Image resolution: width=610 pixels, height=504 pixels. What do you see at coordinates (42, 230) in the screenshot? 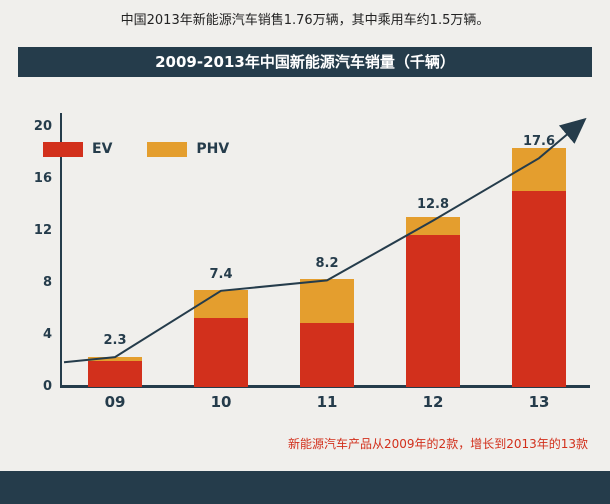
I see `y-tick-12: 12` at bounding box center [42, 230].